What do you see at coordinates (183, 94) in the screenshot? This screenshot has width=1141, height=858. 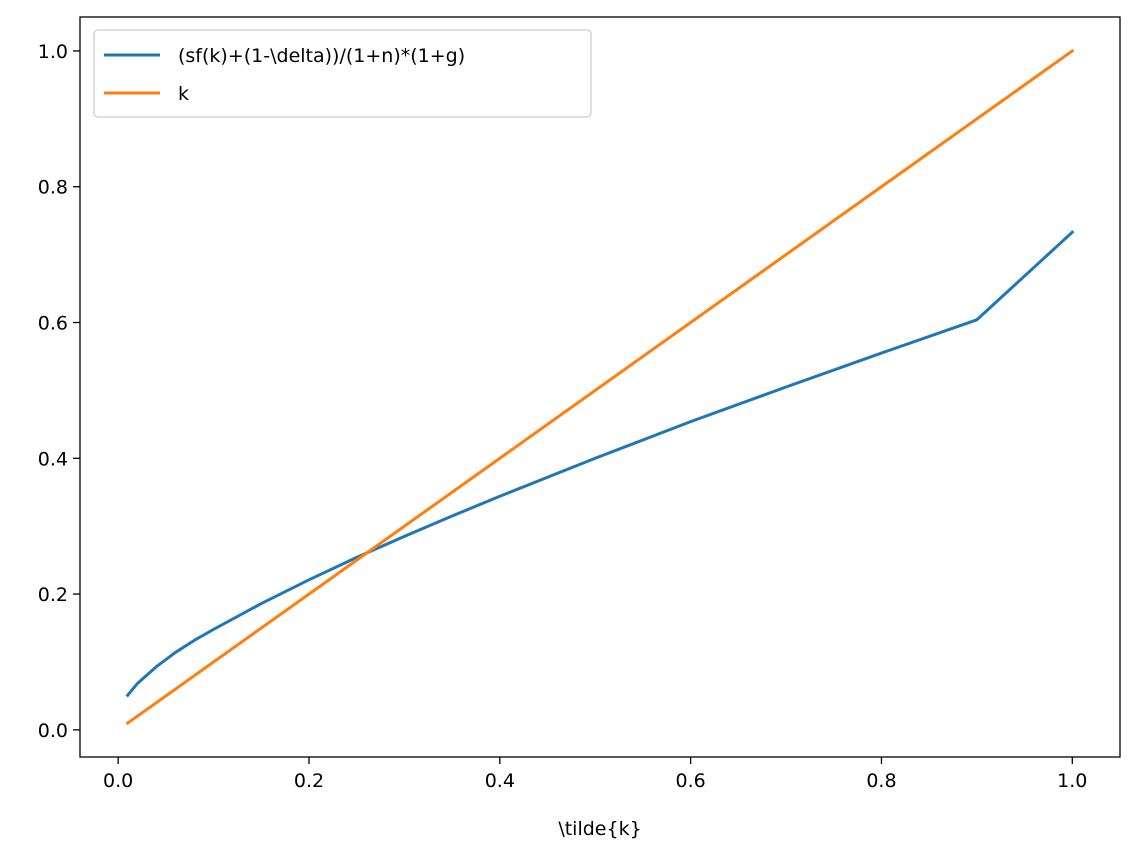 I see `legend-label-1: k` at bounding box center [183, 94].